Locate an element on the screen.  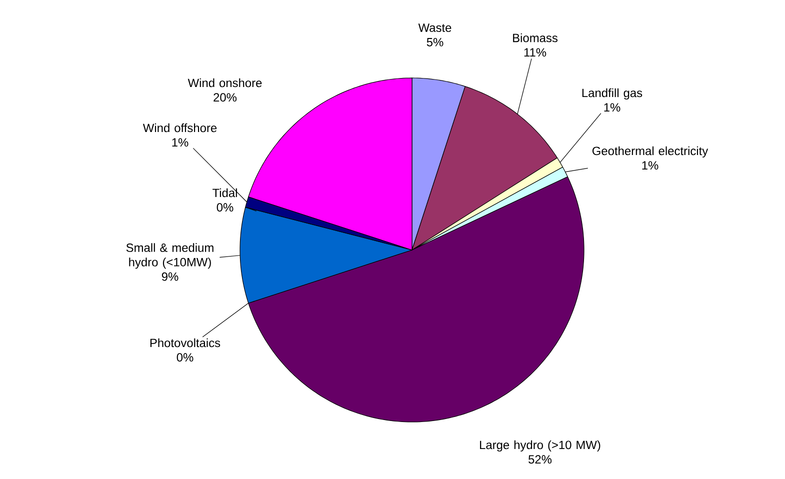
slice-label: Waste is located at coordinates (435, 28).